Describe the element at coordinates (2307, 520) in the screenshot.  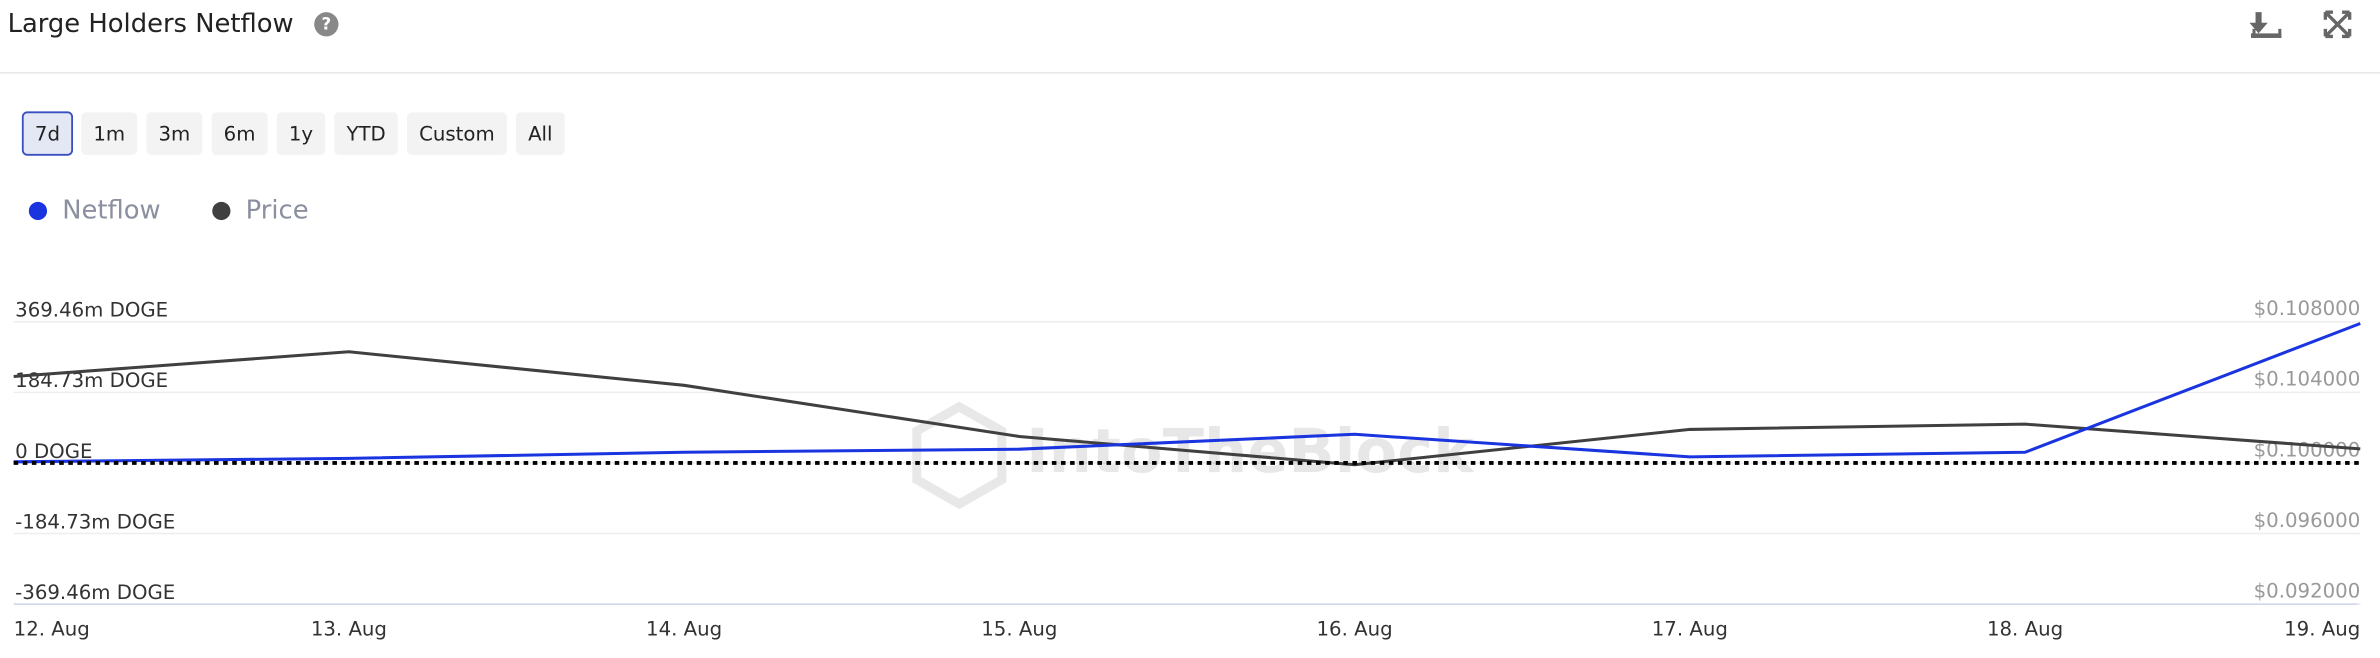
I see `y2-tick-label: $0.096000` at that location.